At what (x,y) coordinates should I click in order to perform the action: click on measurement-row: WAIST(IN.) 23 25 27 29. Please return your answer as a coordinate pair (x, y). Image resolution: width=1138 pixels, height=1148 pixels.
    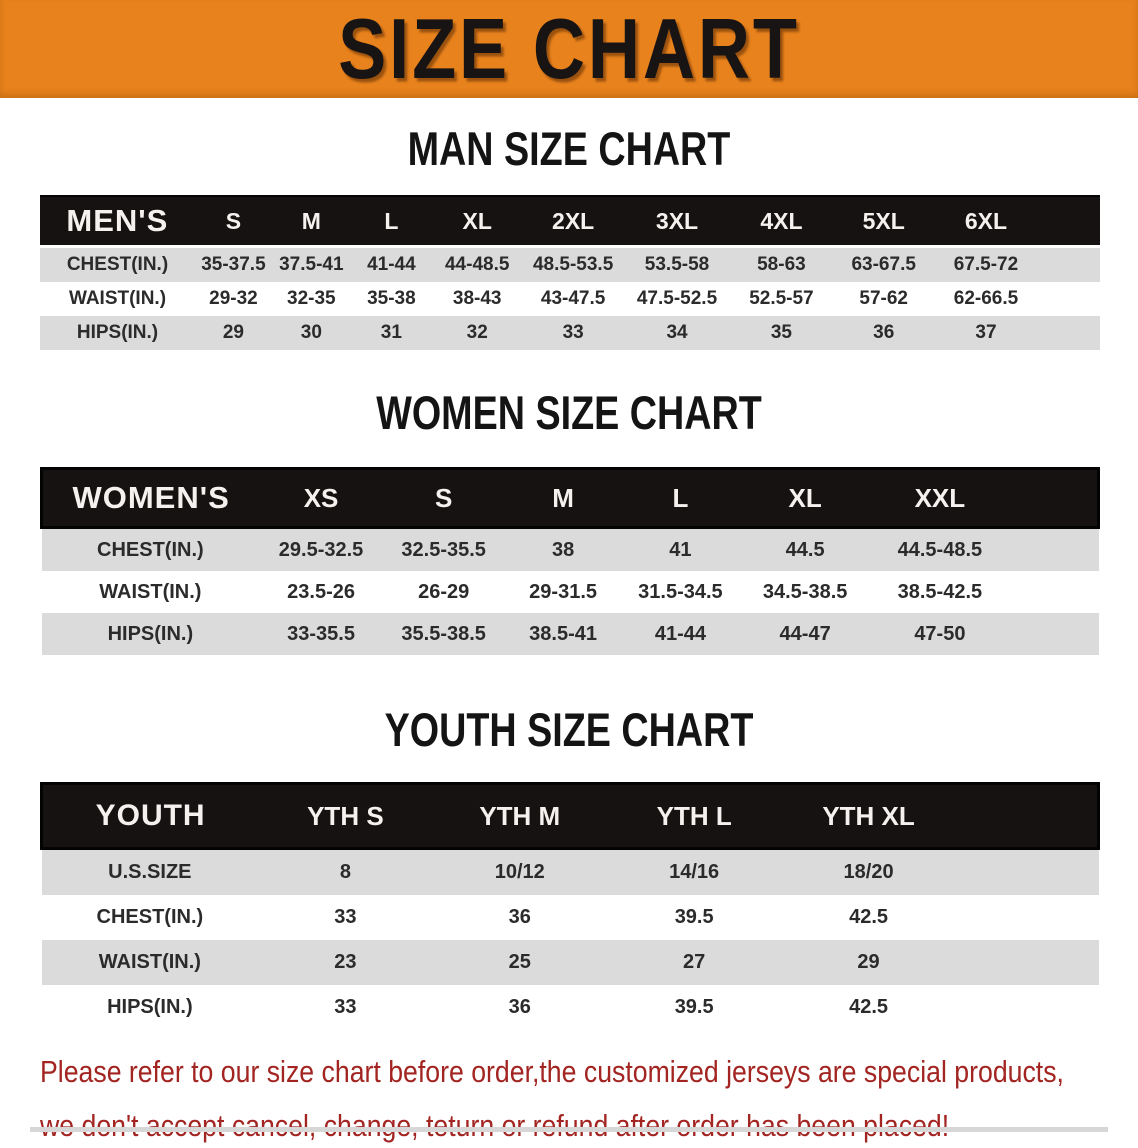
    Looking at the image, I should click on (570, 962).